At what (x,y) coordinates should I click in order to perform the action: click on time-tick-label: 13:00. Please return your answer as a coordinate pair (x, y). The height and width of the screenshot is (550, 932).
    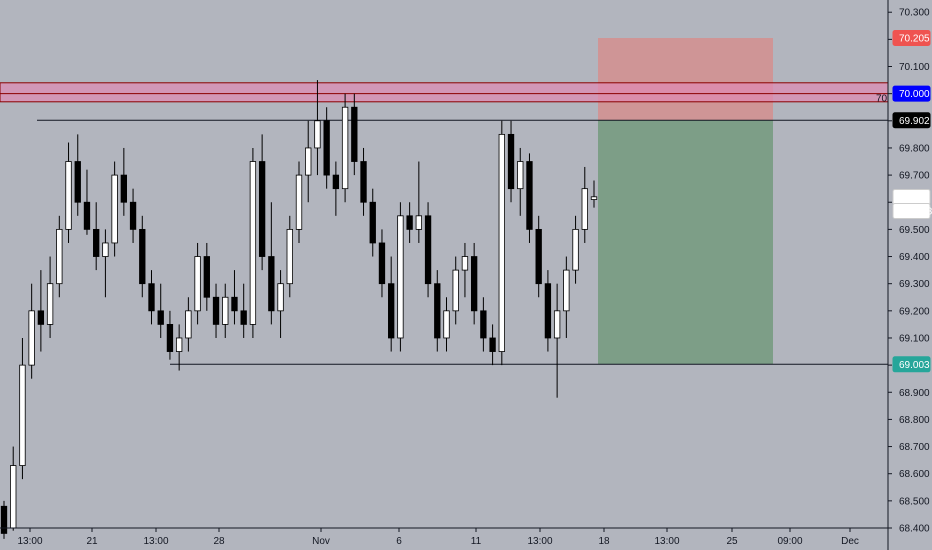
    Looking at the image, I should click on (666, 541).